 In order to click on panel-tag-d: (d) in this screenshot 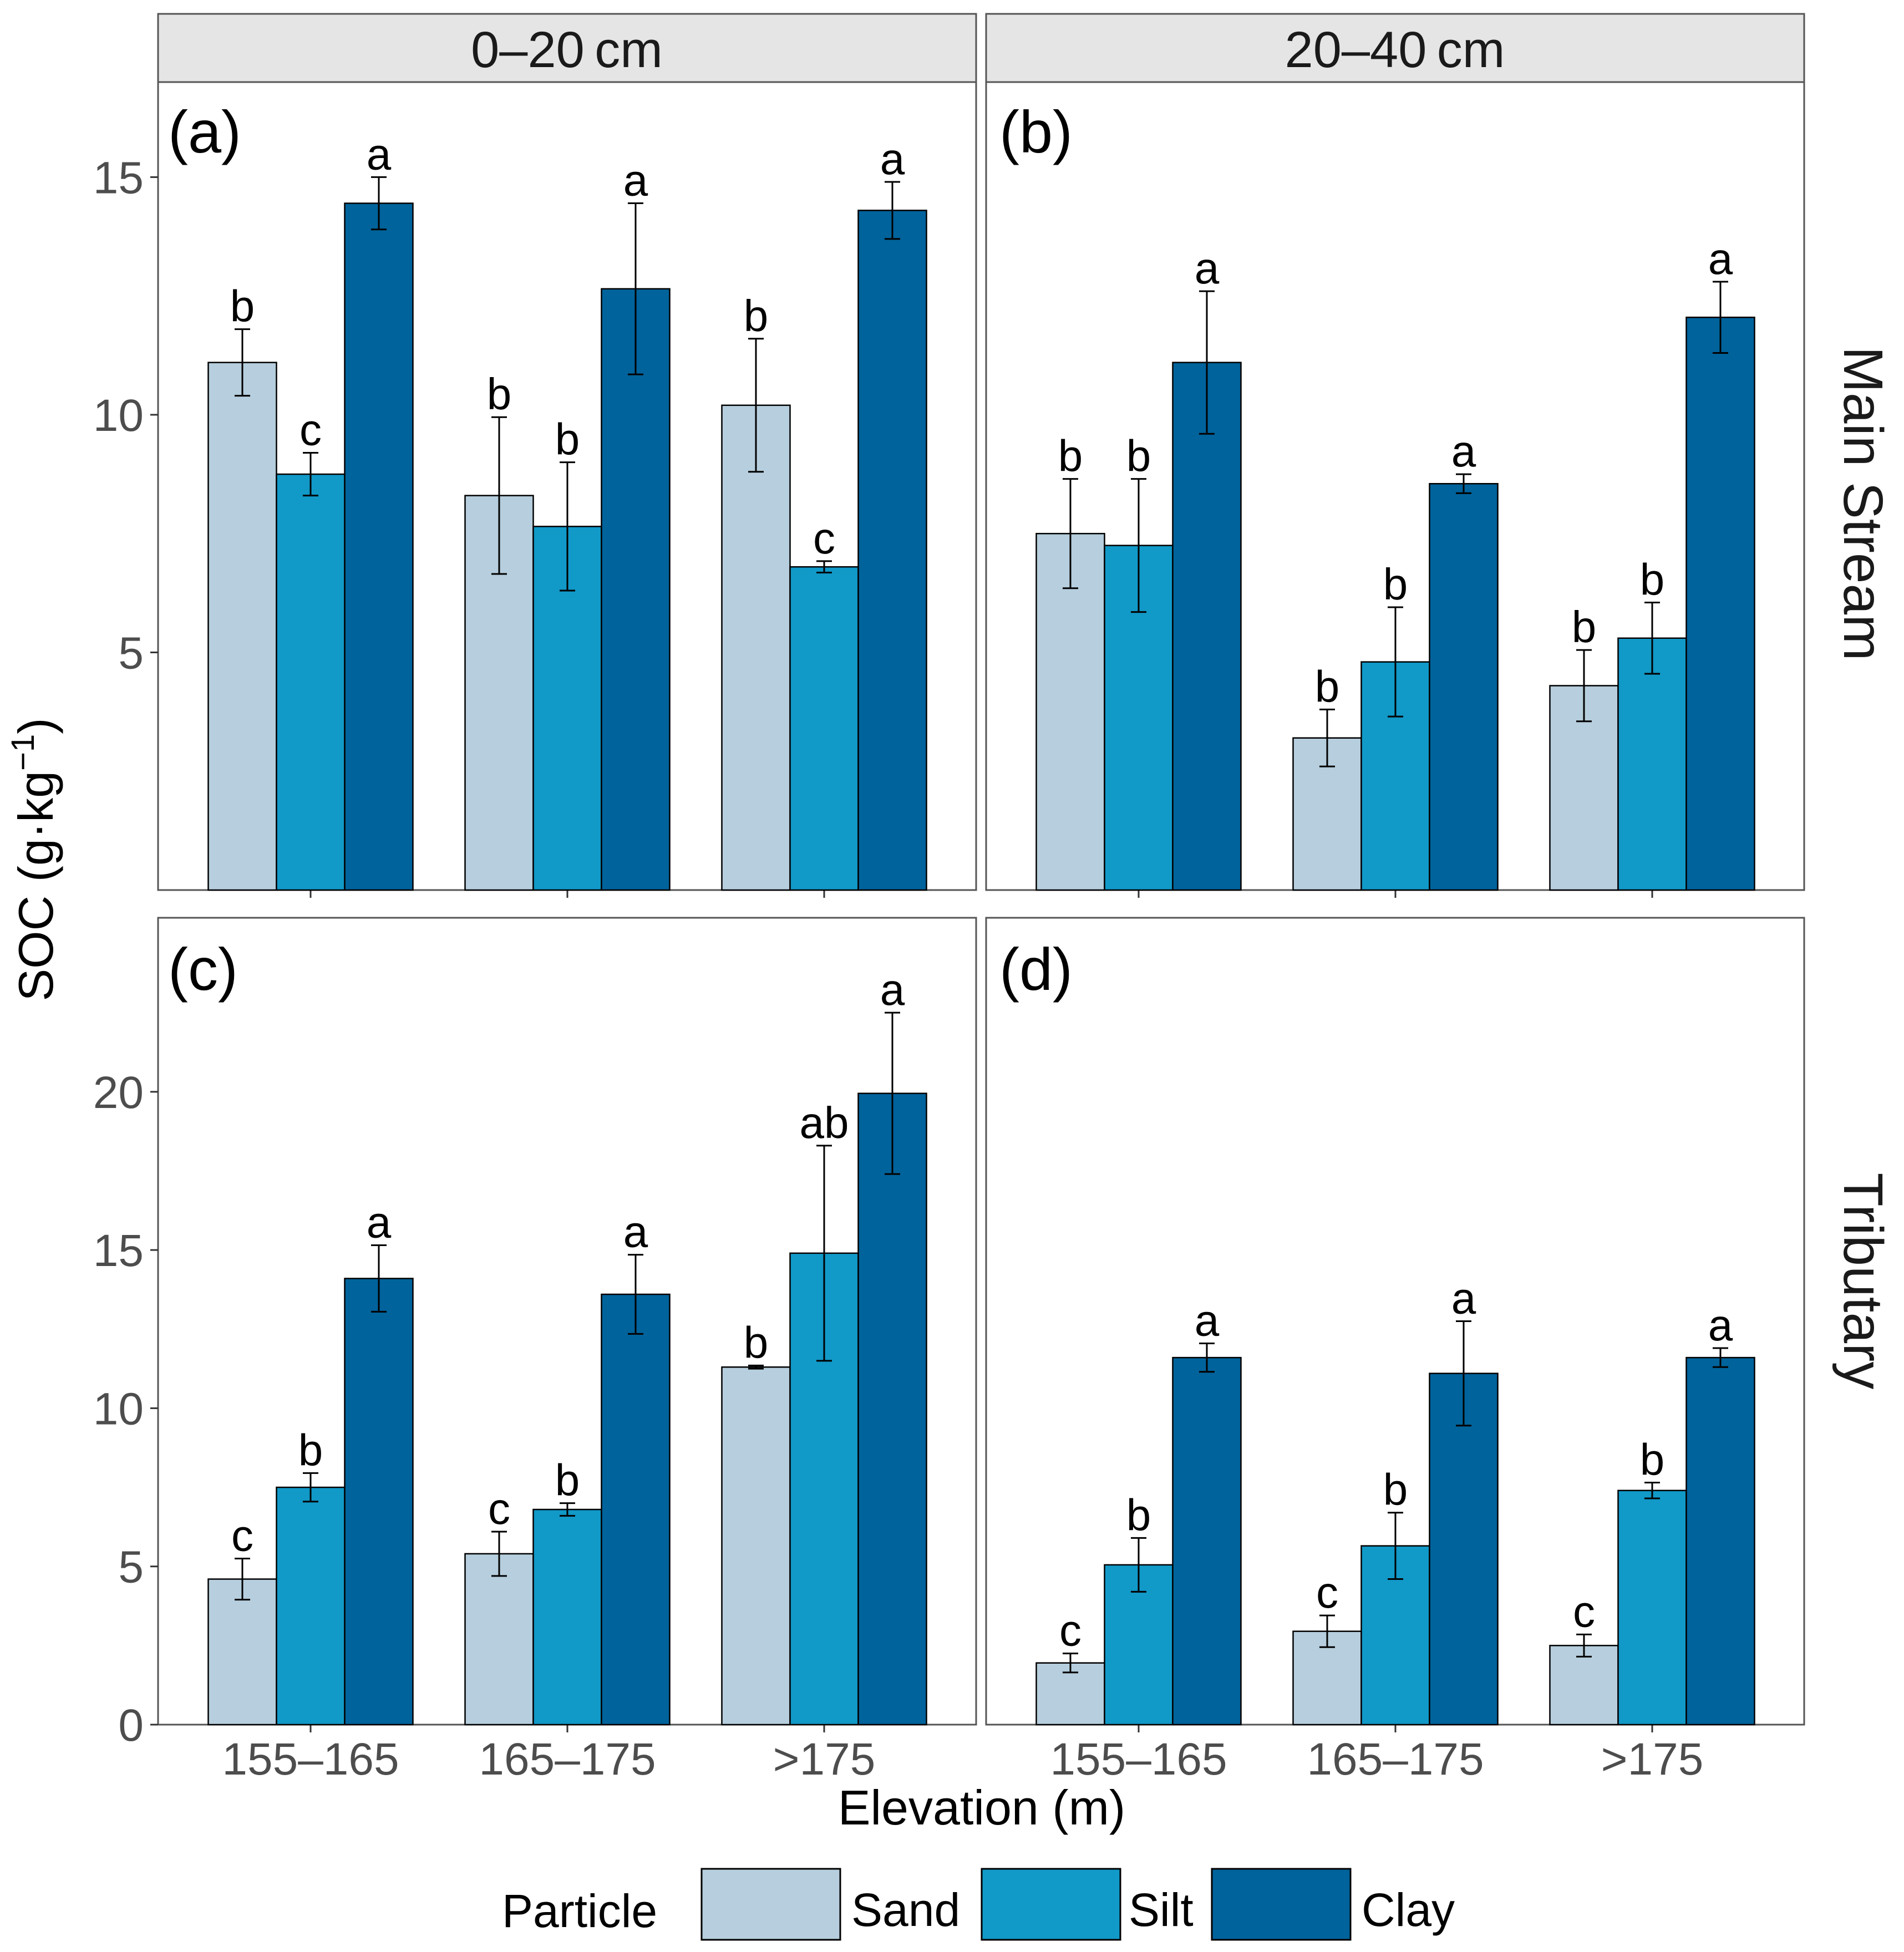, I will do `click(1036, 970)`.